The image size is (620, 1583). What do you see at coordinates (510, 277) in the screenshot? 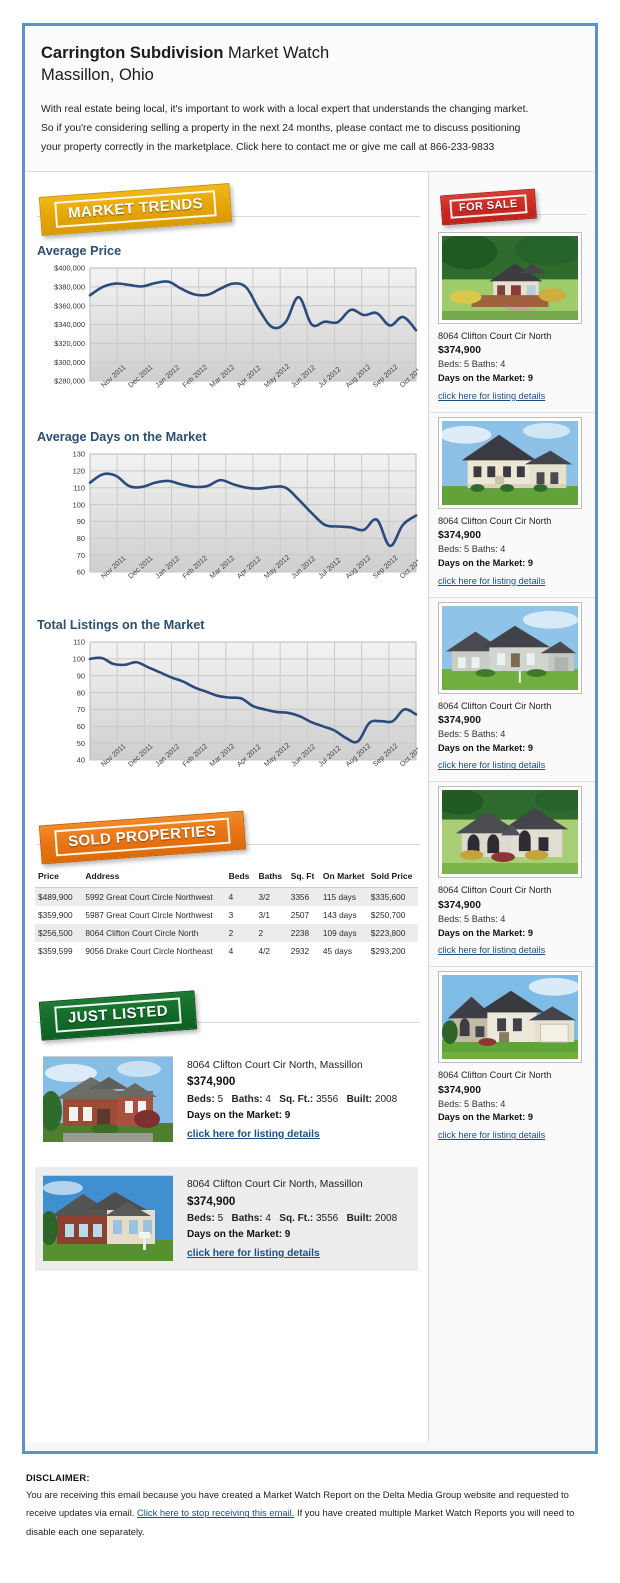
I see `property-photo-cottage-with-trees` at bounding box center [510, 277].